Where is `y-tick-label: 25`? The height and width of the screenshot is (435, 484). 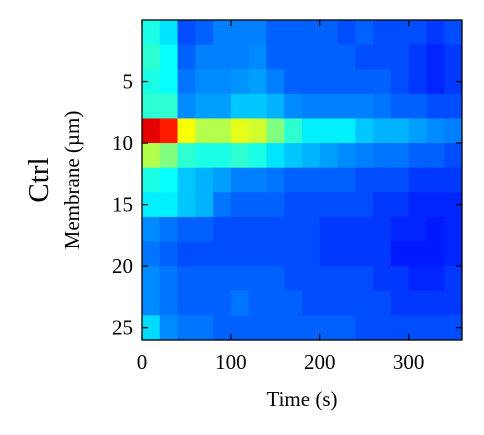
y-tick-label: 25 is located at coordinates (122, 328).